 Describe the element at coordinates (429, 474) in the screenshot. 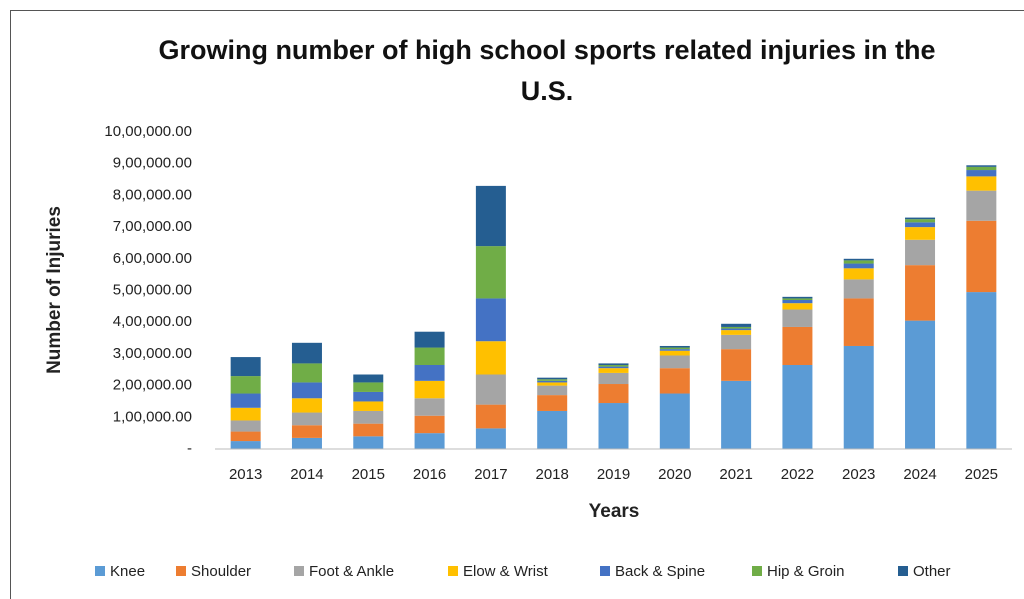

I see `x-tick-label: 2016` at that location.